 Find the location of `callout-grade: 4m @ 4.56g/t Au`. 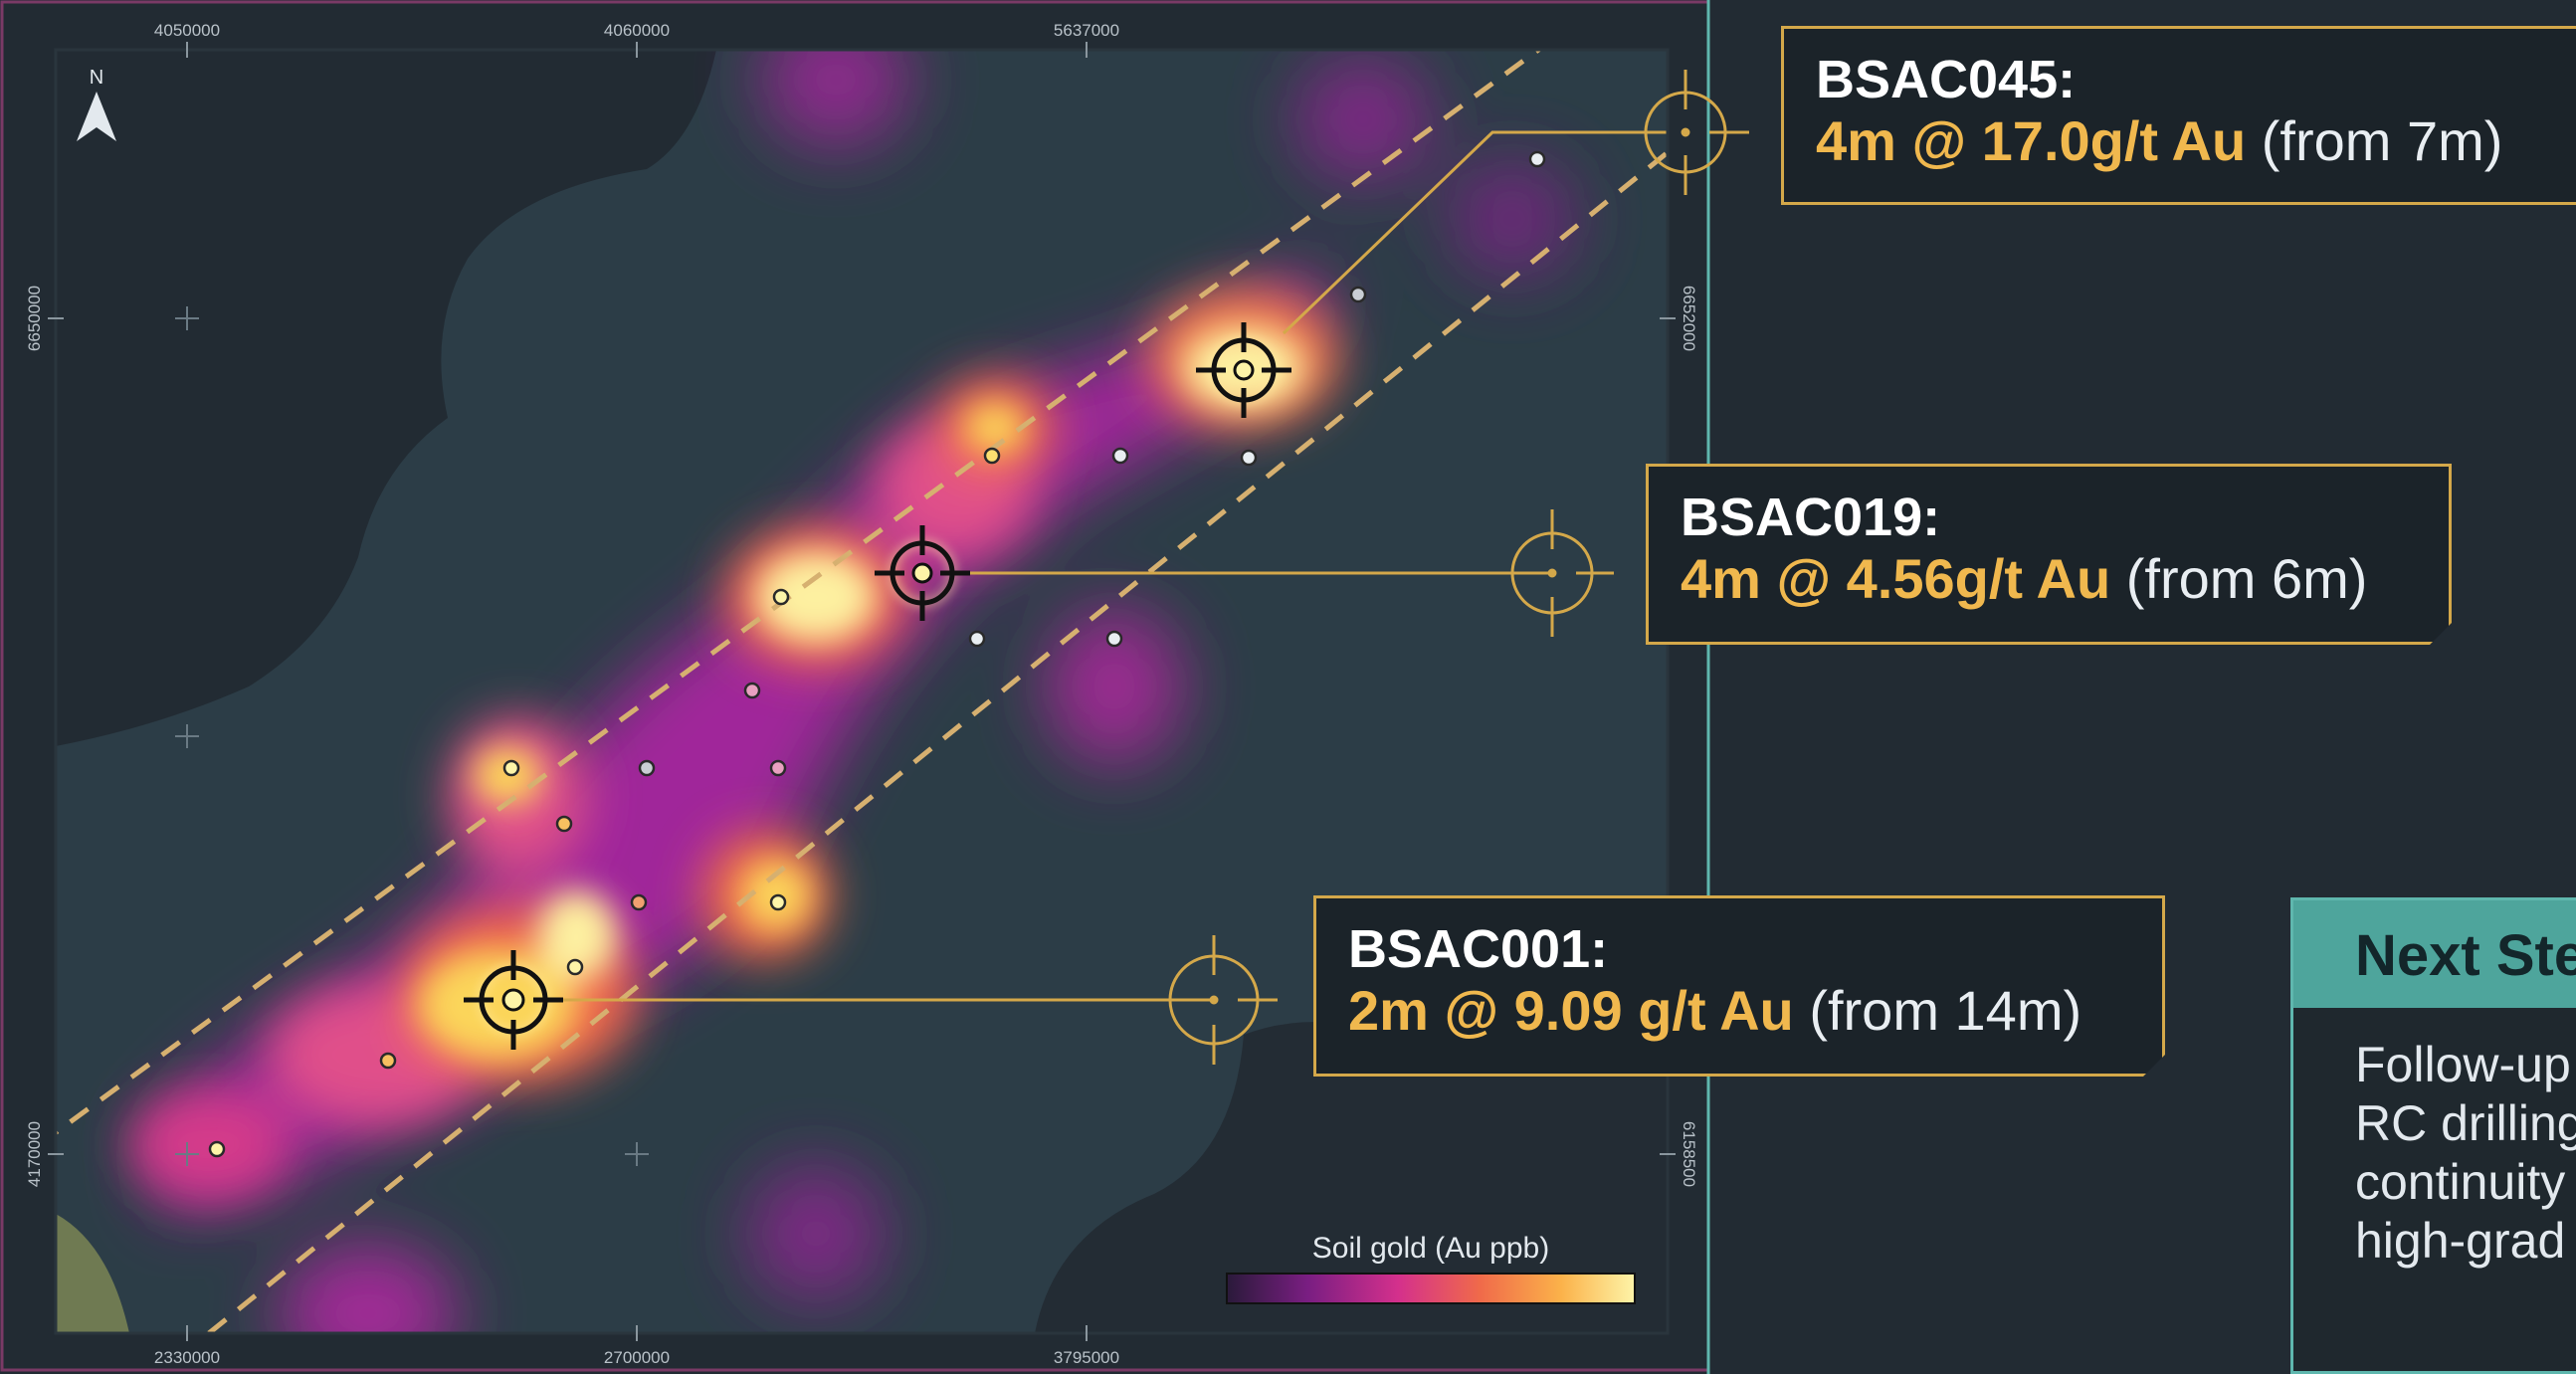

callout-grade: 4m @ 4.56g/t Au is located at coordinates (1896, 579).